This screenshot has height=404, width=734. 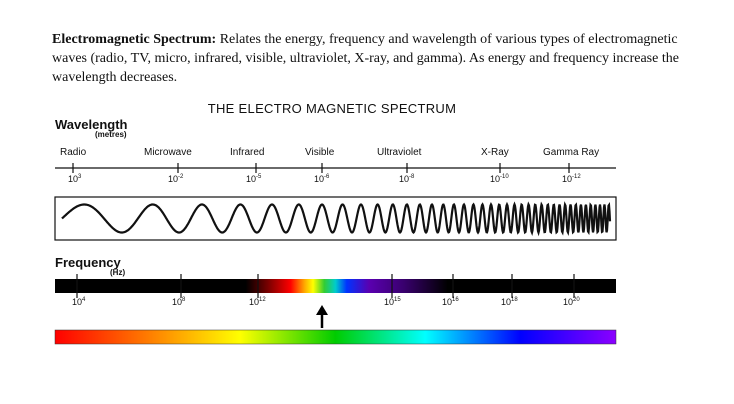 What do you see at coordinates (111, 134) in the screenshot?
I see `wavelength-unit: (metres)` at bounding box center [111, 134].